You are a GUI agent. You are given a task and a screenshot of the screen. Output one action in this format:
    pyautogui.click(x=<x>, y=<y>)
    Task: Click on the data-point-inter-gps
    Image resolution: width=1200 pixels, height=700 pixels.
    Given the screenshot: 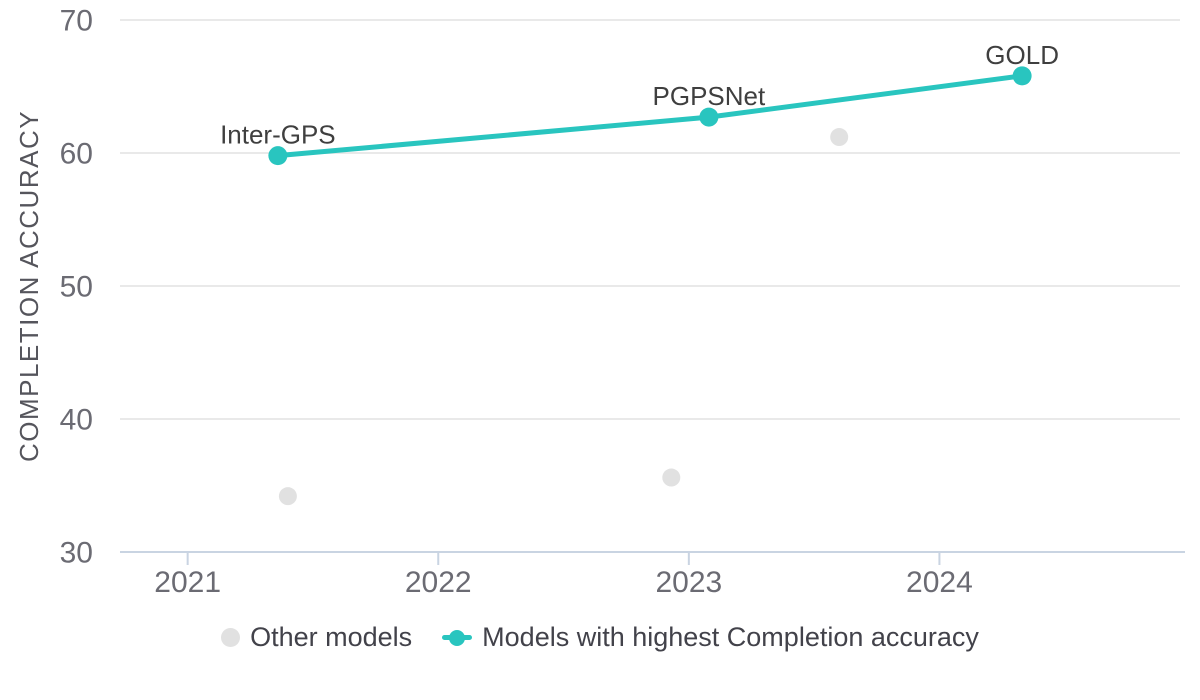 What is the action you would take?
    pyautogui.click(x=278, y=156)
    